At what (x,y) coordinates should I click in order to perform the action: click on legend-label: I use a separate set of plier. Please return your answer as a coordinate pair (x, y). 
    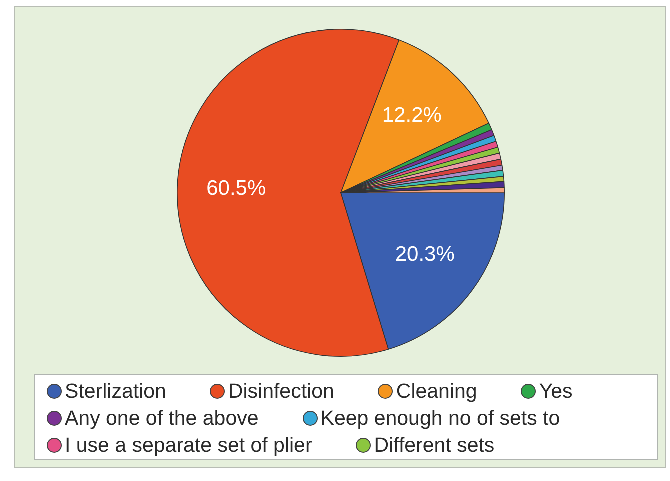
    Looking at the image, I should click on (188, 446).